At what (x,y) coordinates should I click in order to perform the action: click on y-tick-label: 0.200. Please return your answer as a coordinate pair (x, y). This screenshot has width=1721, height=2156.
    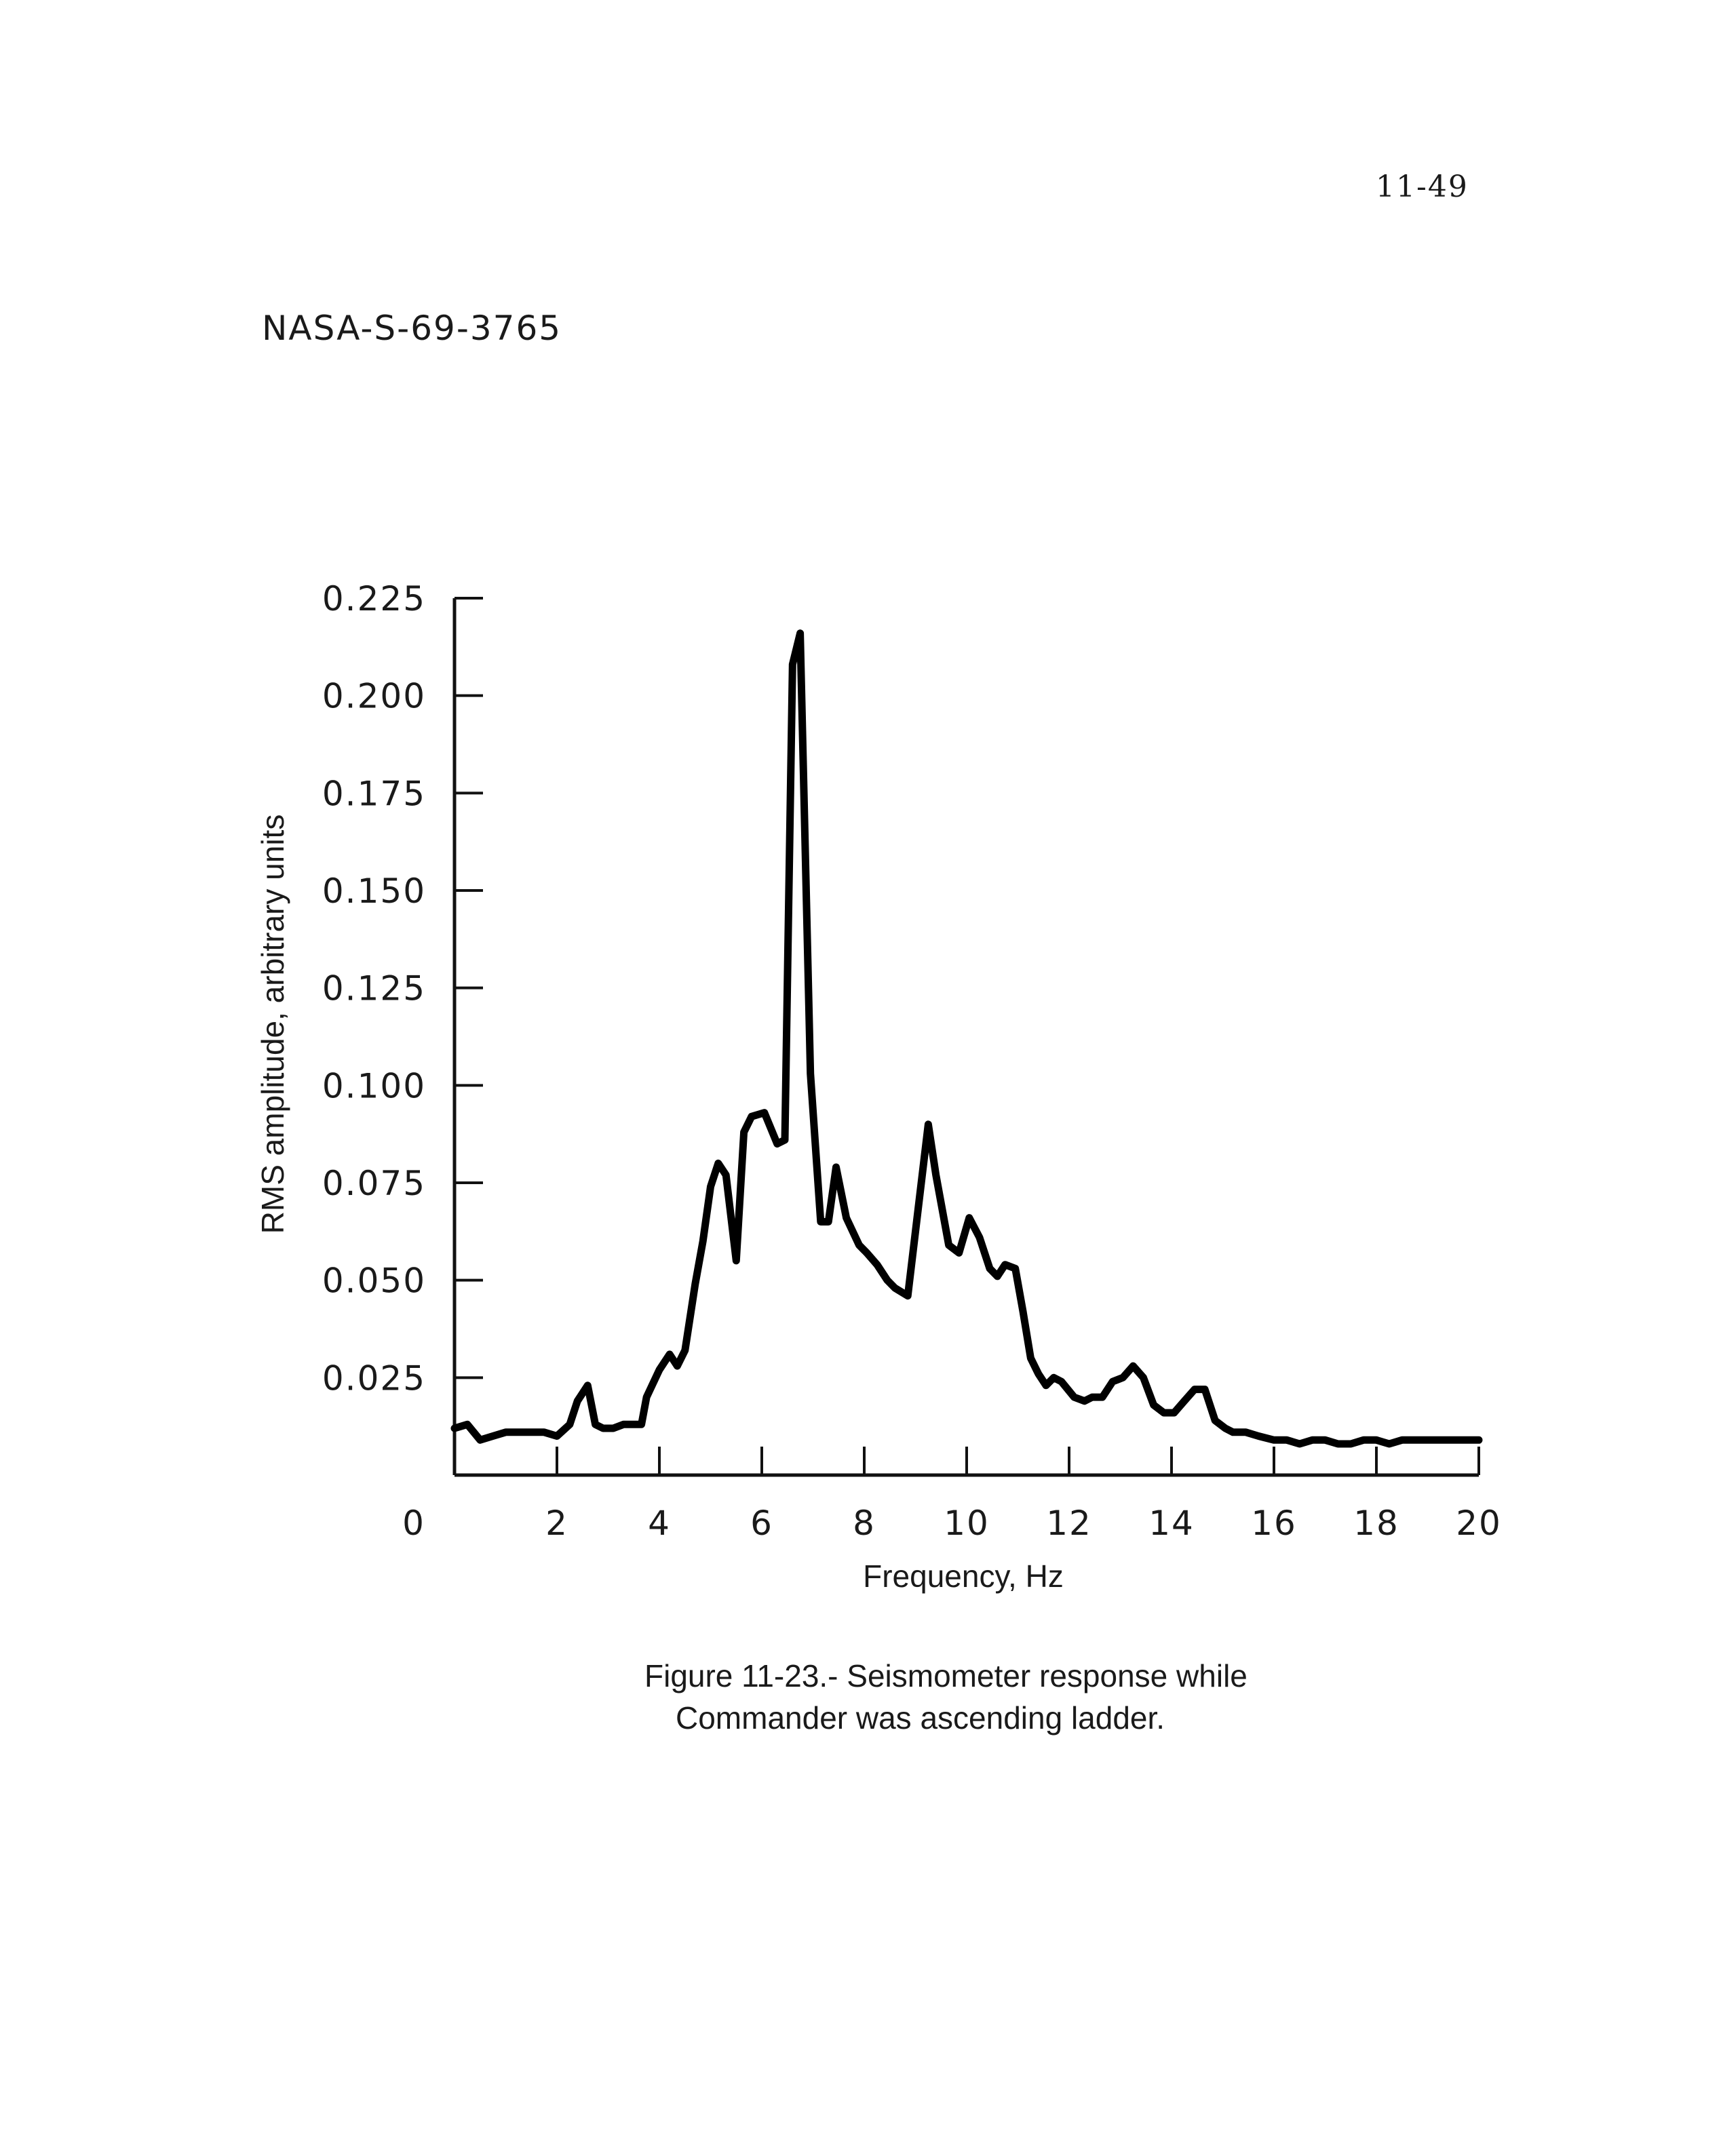
    Looking at the image, I should click on (374, 696).